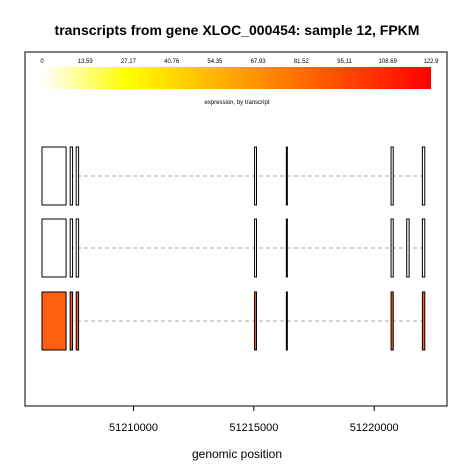 This screenshot has width=474, height=474. What do you see at coordinates (215, 62) in the screenshot?
I see `color-scale-tick-label: 54.35` at bounding box center [215, 62].